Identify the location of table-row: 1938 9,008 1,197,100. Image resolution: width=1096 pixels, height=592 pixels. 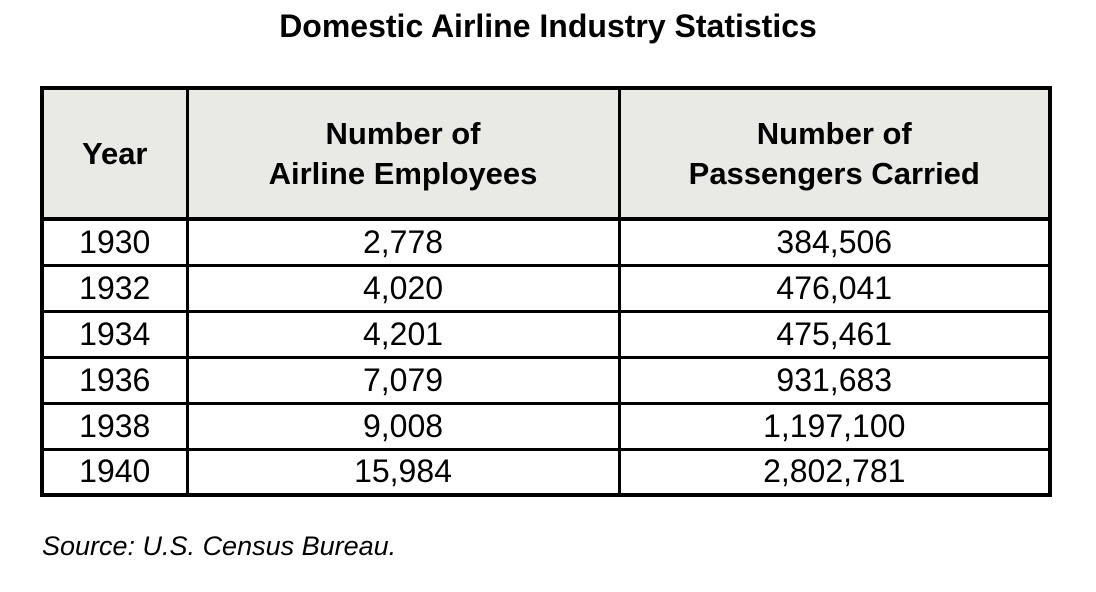
(546, 426).